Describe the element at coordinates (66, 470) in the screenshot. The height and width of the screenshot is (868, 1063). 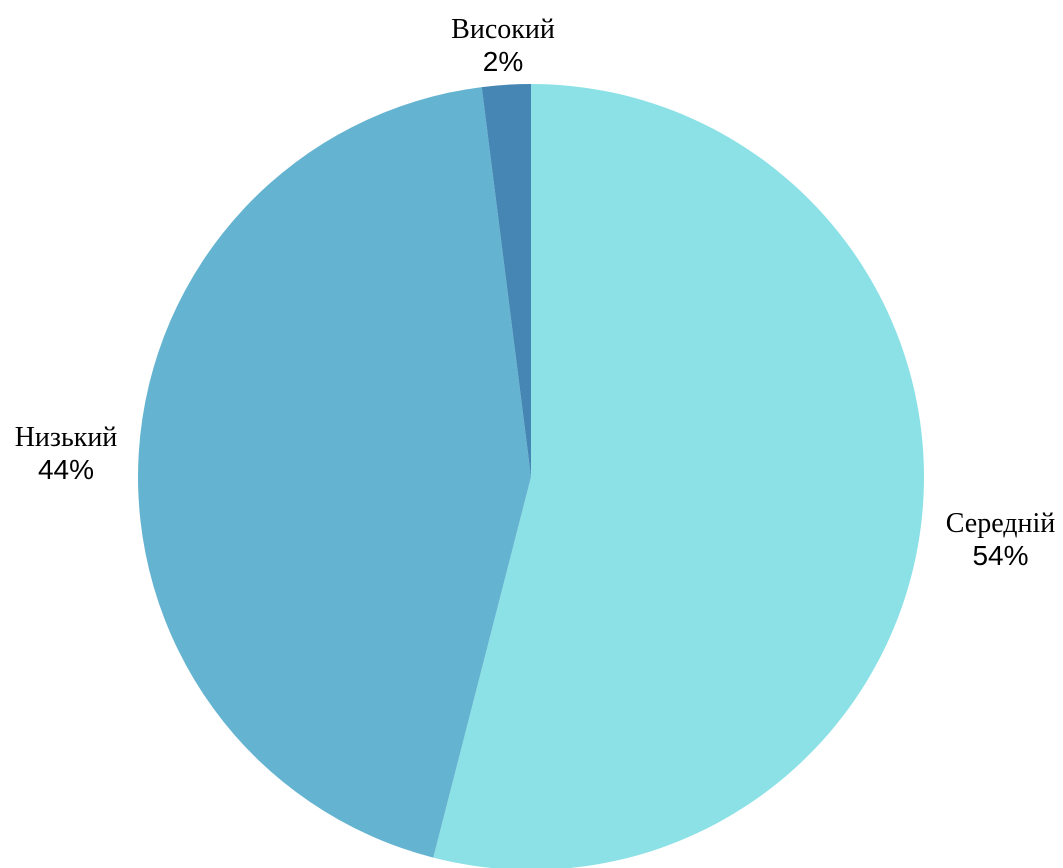
I see `slice-percent-label: 44%` at that location.